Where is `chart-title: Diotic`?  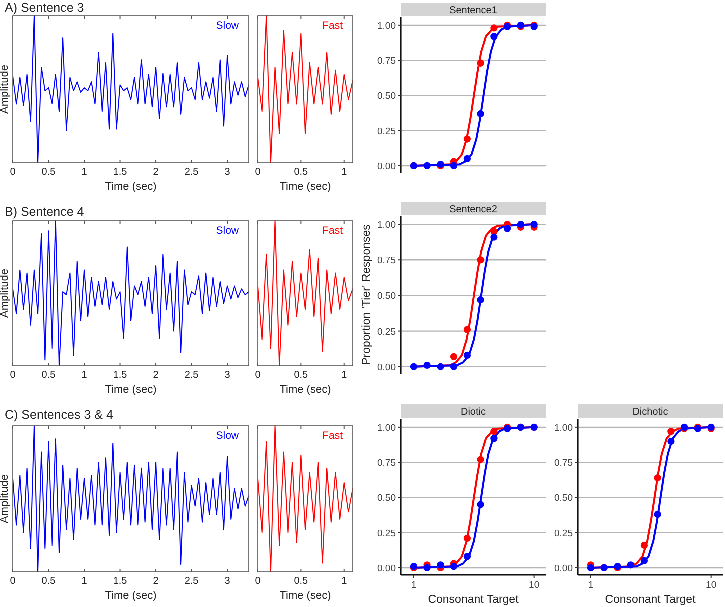 chart-title: Diotic is located at coordinates (473, 412).